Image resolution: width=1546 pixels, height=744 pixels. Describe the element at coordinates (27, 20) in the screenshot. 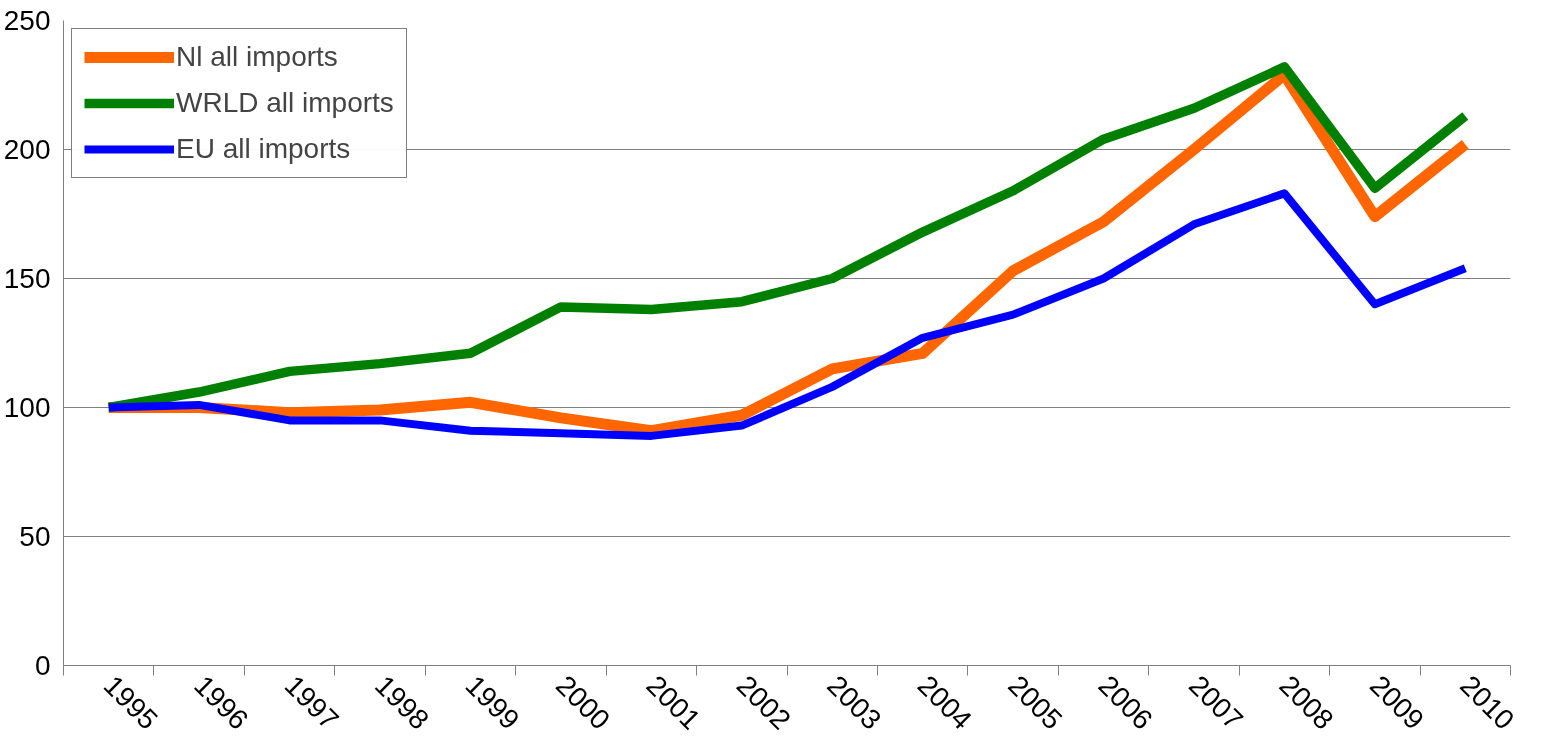

I see `y-tick-label: 250` at that location.